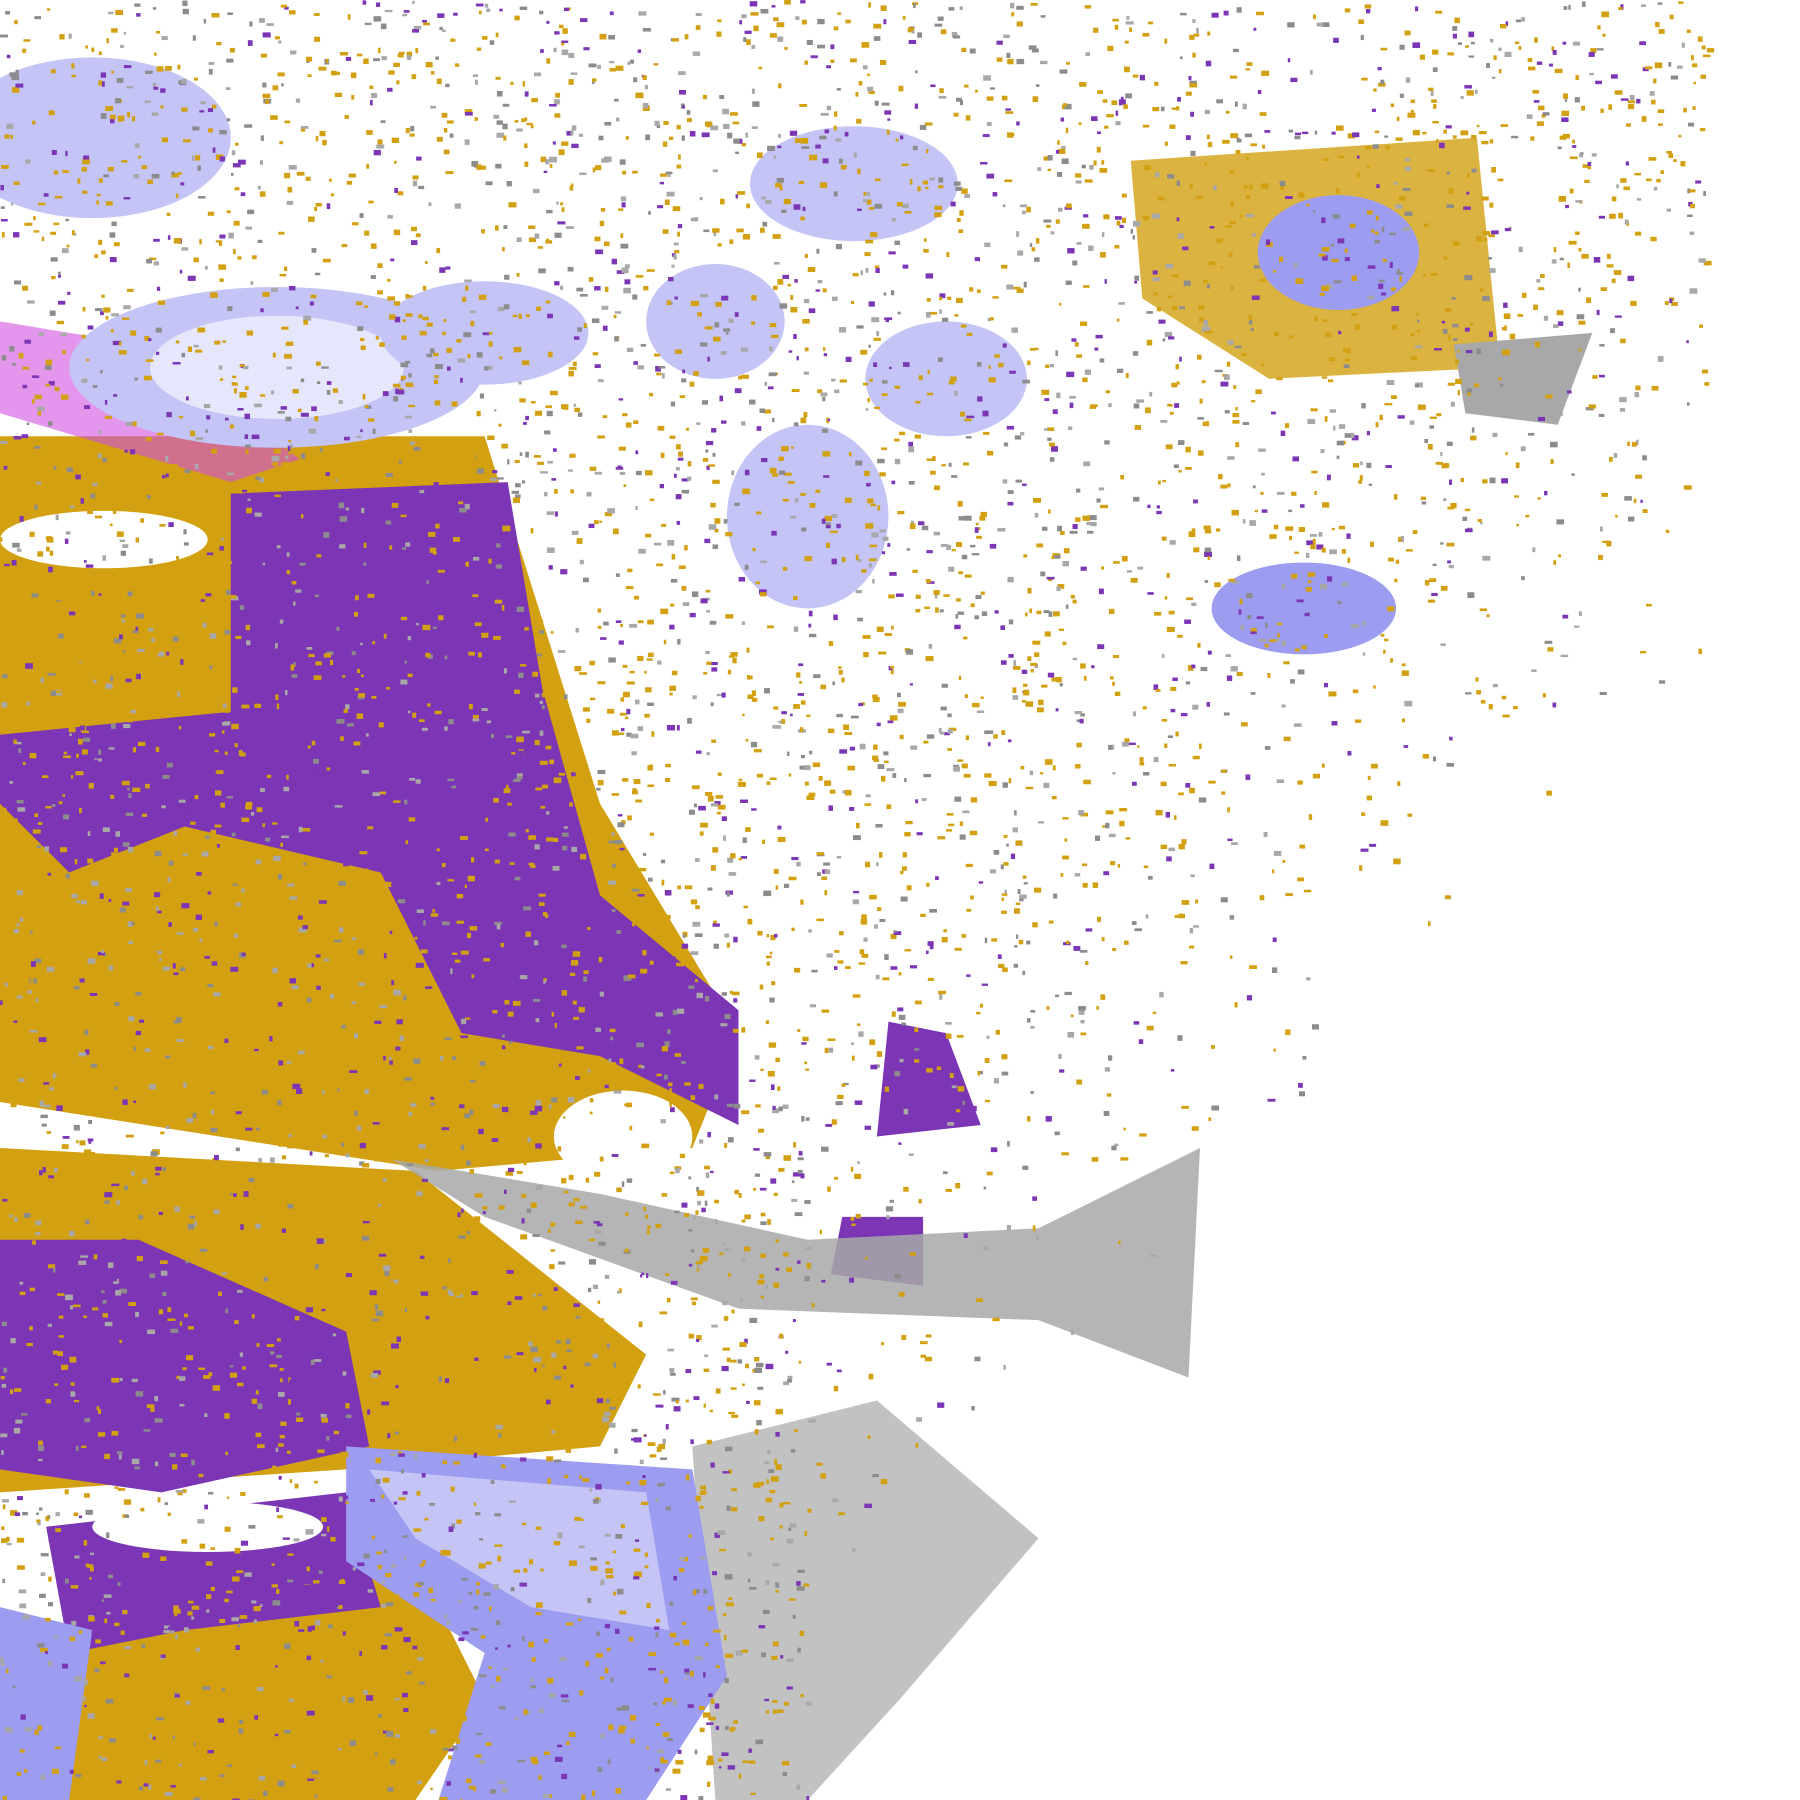  Describe the element at coordinates (865, 1600) in the screenshot. I see `gray-region` at that location.